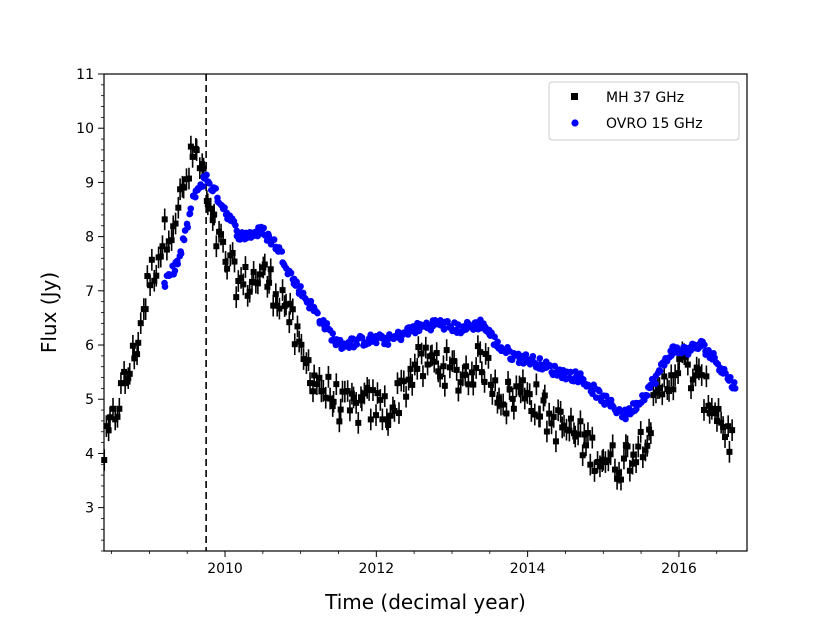 The image size is (830, 622). I want to click on legend-label-mh-37-ghz: MH 37 GHz, so click(645, 98).